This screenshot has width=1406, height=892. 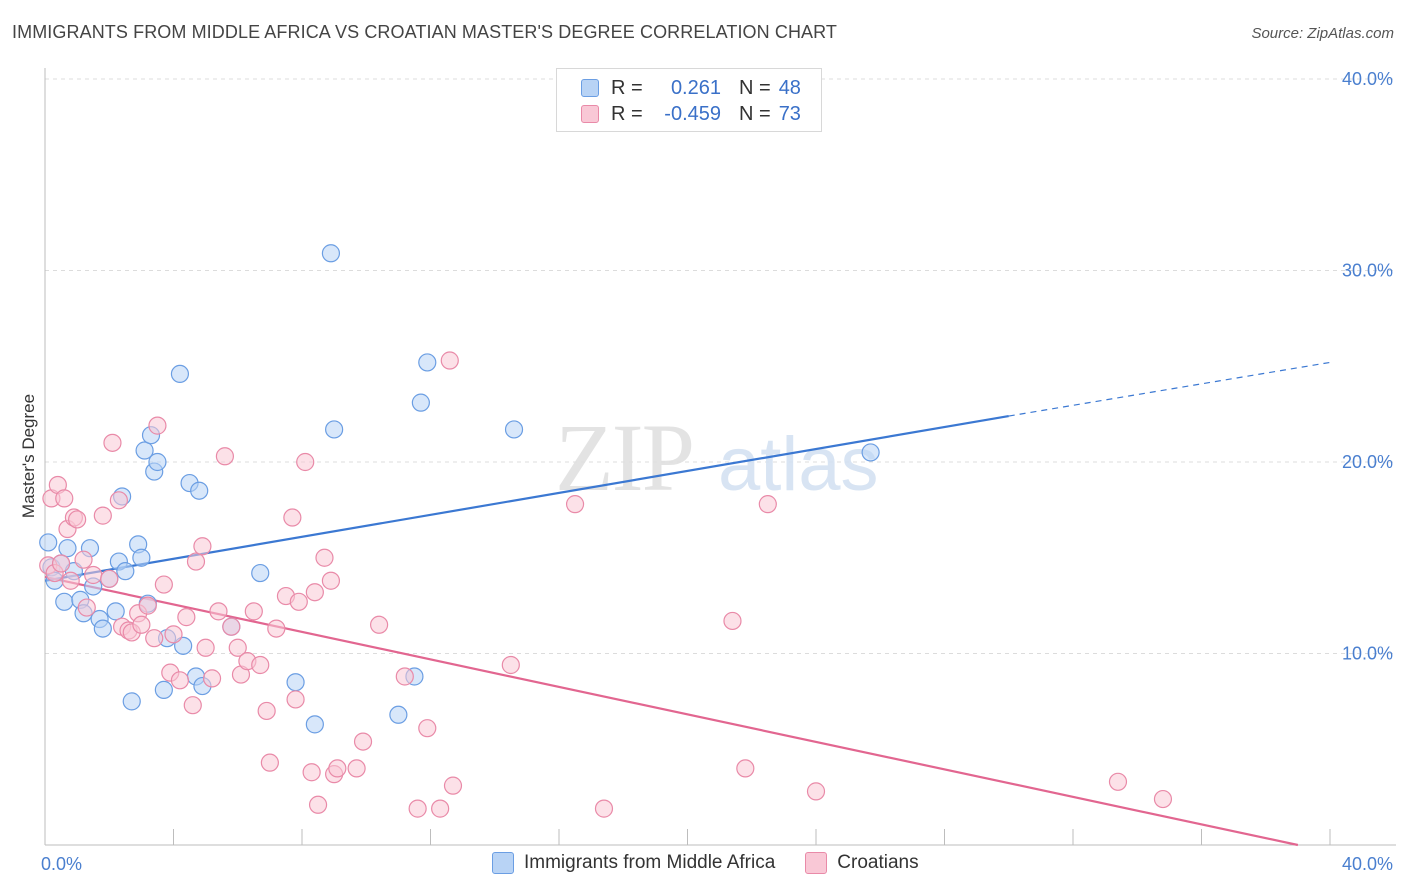 I want to click on watermark: ZIP atlas, so click(x=717, y=457).